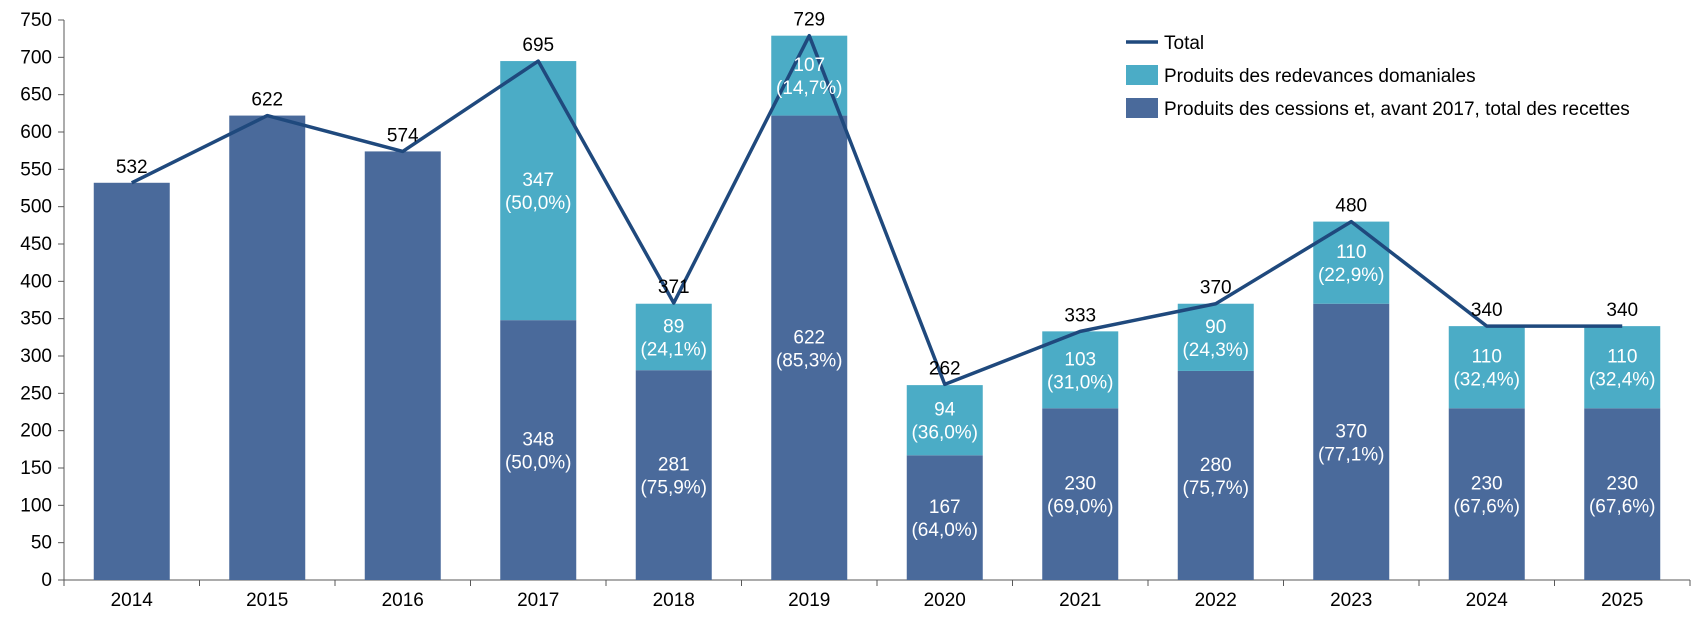  I want to click on x-tick-label: 2017, so click(538, 600).